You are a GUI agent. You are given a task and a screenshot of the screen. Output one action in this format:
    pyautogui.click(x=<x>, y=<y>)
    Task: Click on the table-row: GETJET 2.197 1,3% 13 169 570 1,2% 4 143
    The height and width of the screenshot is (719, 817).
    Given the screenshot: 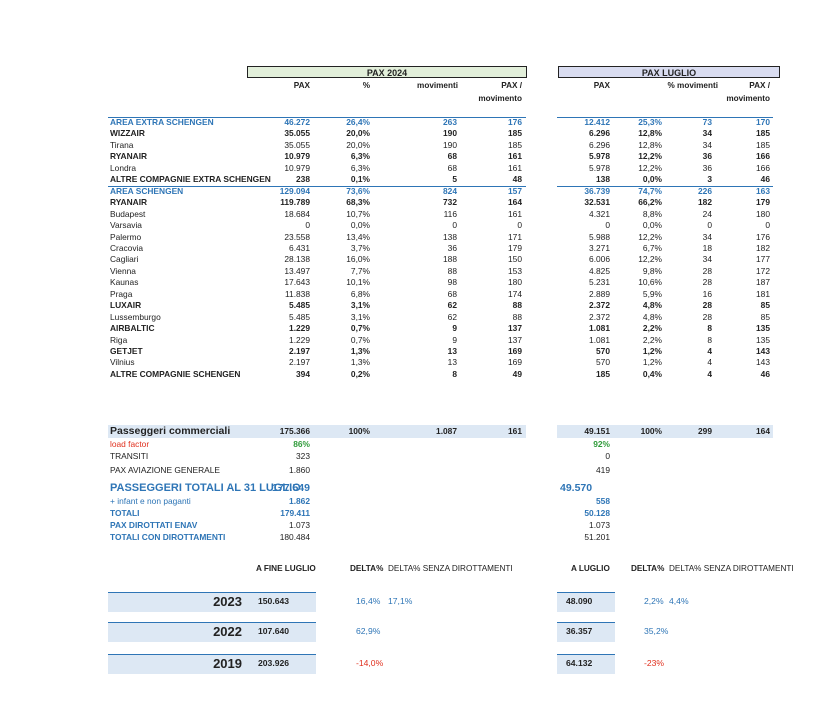 What is the action you would take?
    pyautogui.click(x=408, y=351)
    